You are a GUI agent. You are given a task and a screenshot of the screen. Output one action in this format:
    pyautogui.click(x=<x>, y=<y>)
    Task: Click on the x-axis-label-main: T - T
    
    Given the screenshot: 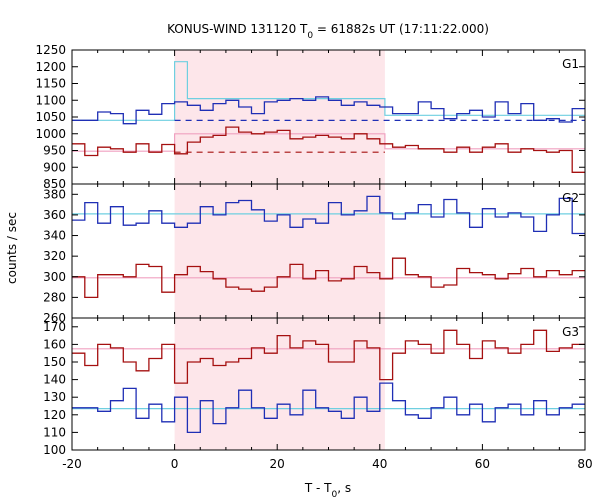 What is the action you would take?
    pyautogui.click(x=318, y=488)
    